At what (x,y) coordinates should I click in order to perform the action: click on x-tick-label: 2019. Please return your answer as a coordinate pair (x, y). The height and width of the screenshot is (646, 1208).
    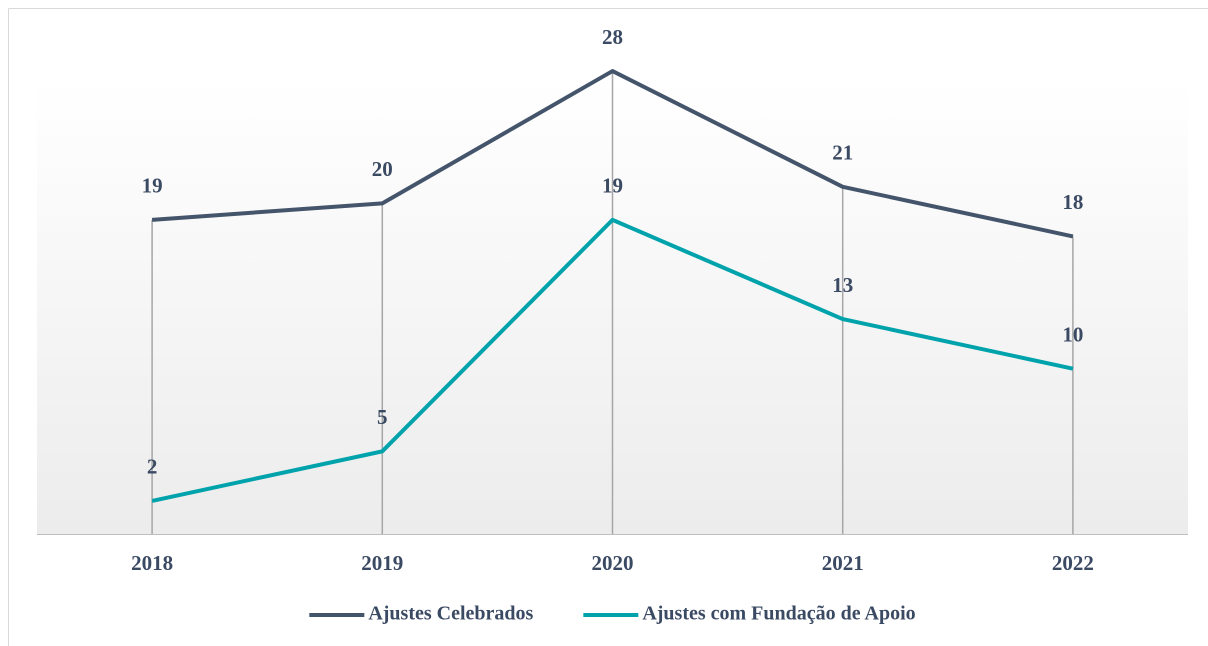
    Looking at the image, I should click on (382, 563).